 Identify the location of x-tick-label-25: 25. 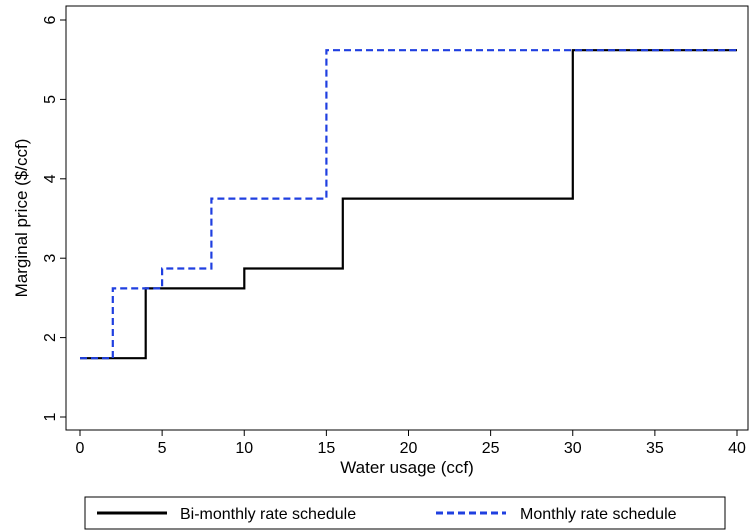
(491, 448).